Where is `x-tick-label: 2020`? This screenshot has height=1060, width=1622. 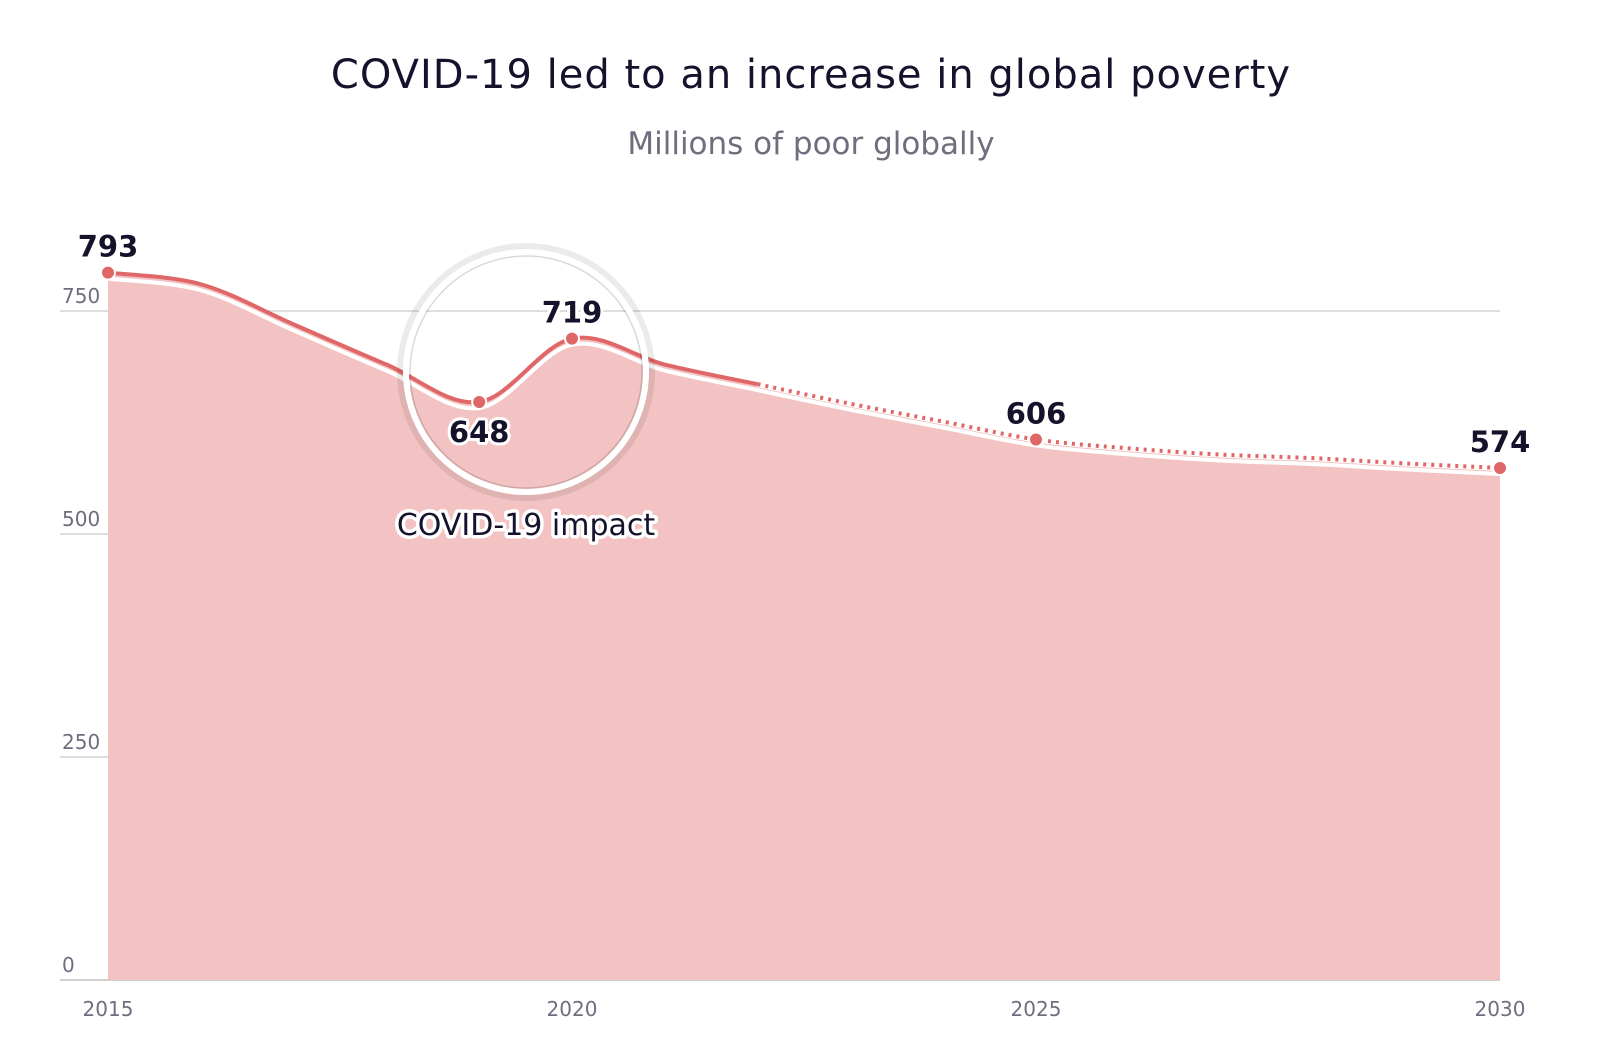 x-tick-label: 2020 is located at coordinates (572, 1009).